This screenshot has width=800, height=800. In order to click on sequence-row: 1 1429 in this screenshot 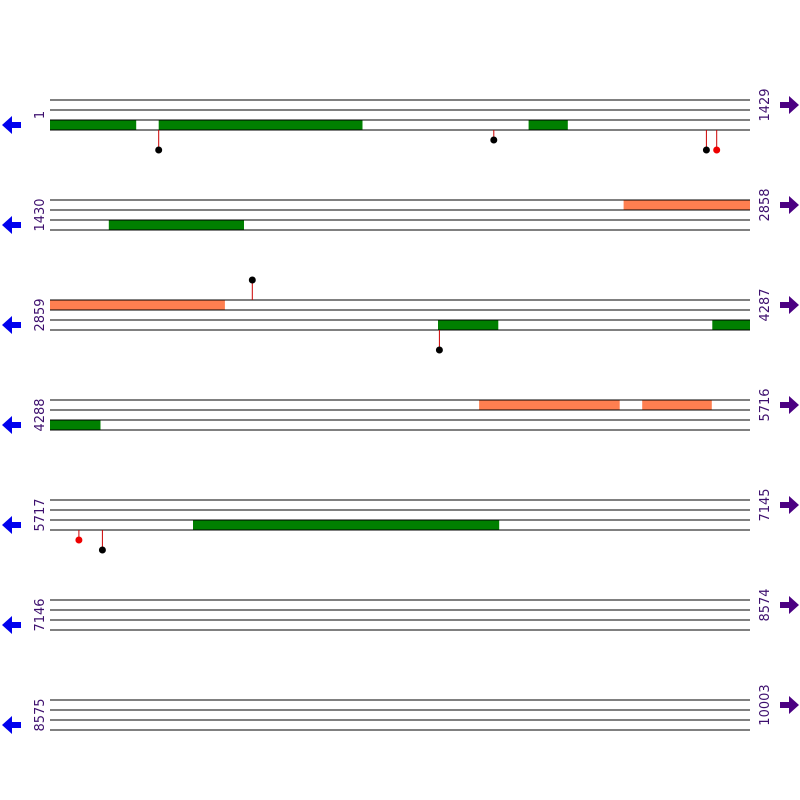, I will do `click(400, 121)`.